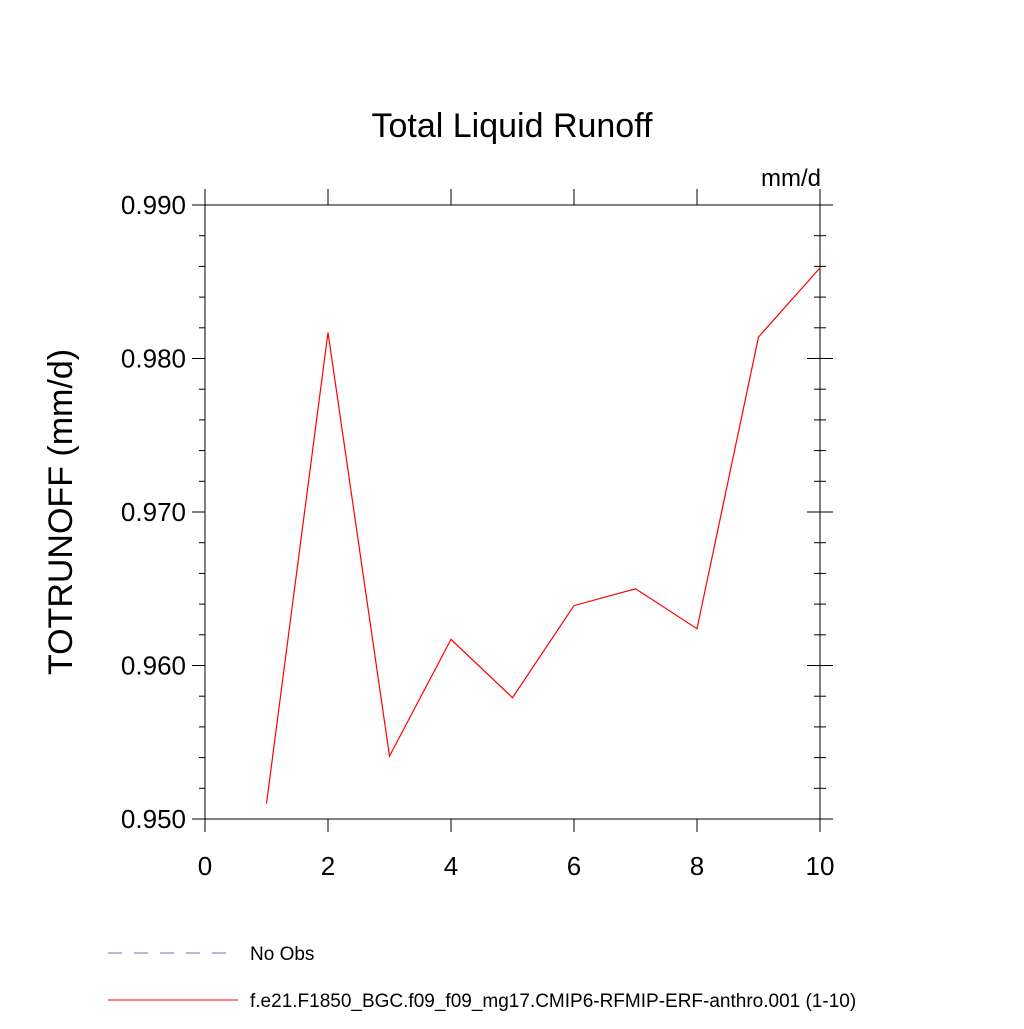  Describe the element at coordinates (328, 866) in the screenshot. I see `x-tick-label: 2` at that location.